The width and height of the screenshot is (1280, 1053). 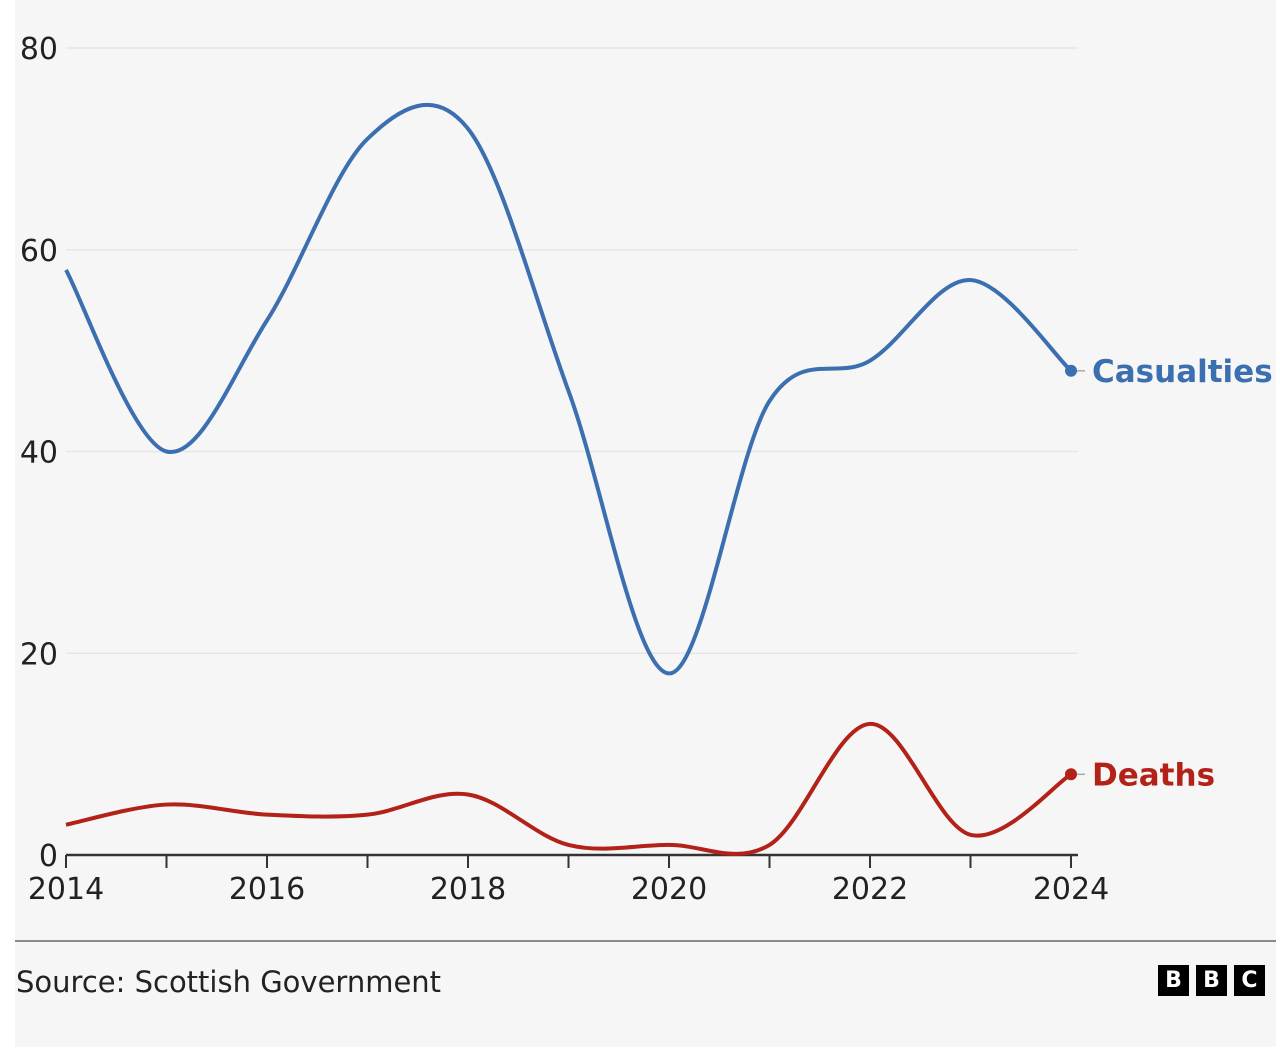 What do you see at coordinates (669, 889) in the screenshot?
I see `x-tick-label: 2020` at bounding box center [669, 889].